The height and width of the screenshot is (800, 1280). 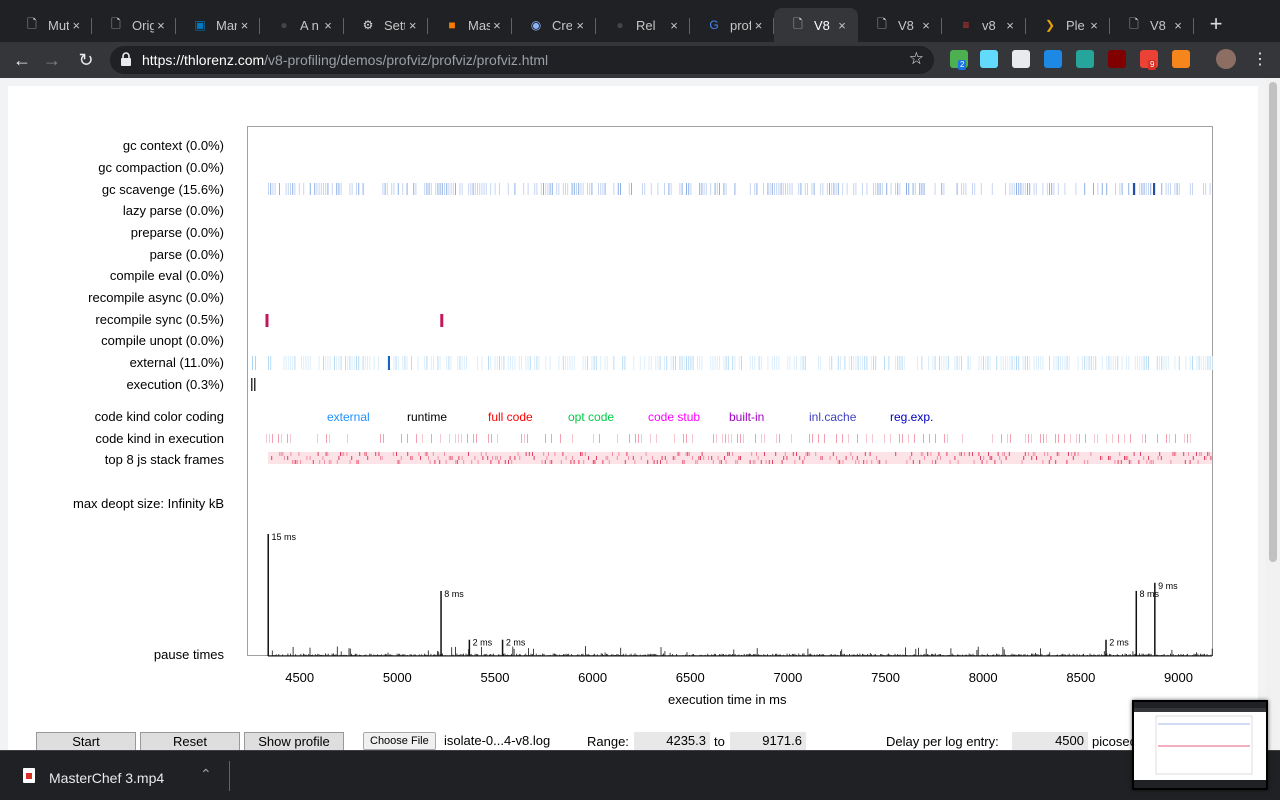 What do you see at coordinates (50, 25) in the screenshot?
I see `tab-0: 🗋 Mut ×` at bounding box center [50, 25].